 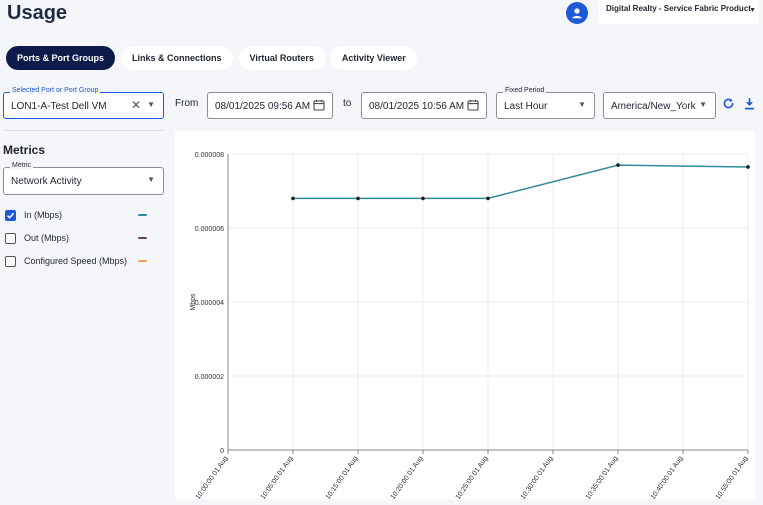 What do you see at coordinates (209, 303) in the screenshot?
I see `y-tick-label: 0.000004` at bounding box center [209, 303].